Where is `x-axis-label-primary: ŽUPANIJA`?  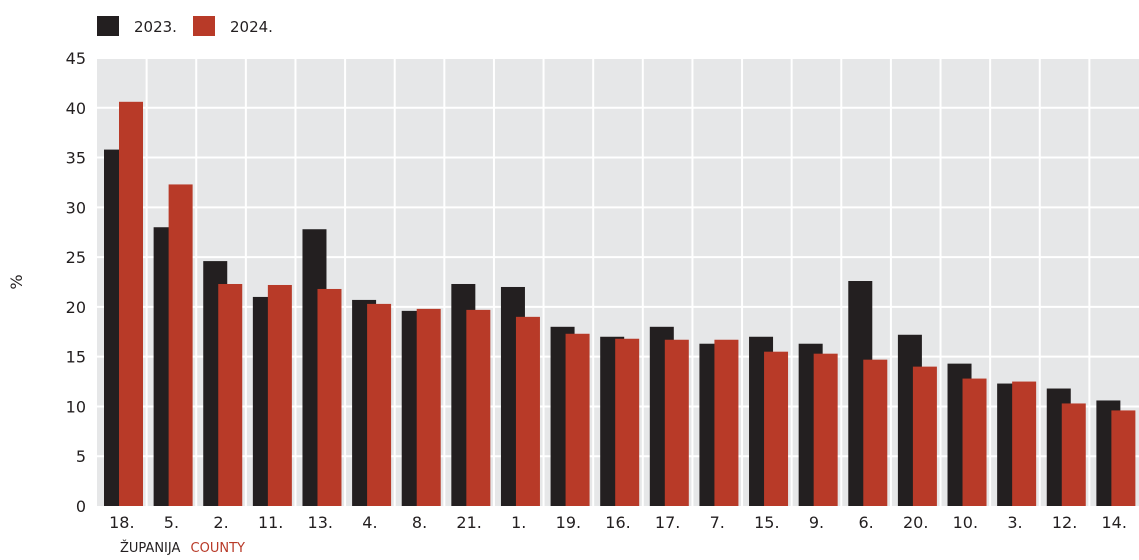
x-axis-label-primary: ŽUPANIJA is located at coordinates (150, 548).